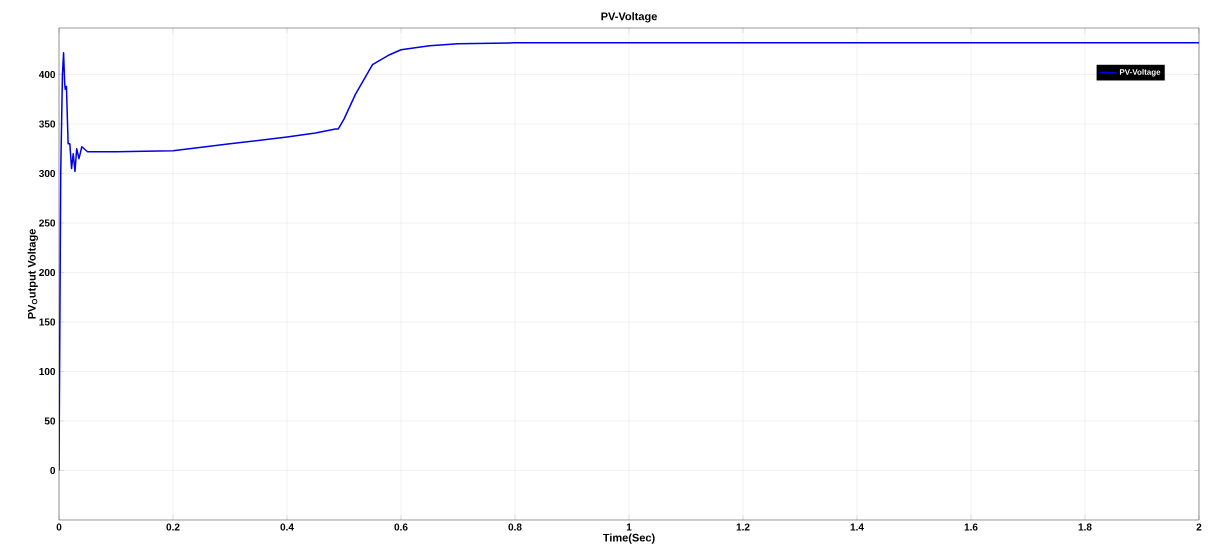 The height and width of the screenshot is (557, 1208). Describe the element at coordinates (743, 527) in the screenshot. I see `x-tick-label: 1.2` at that location.